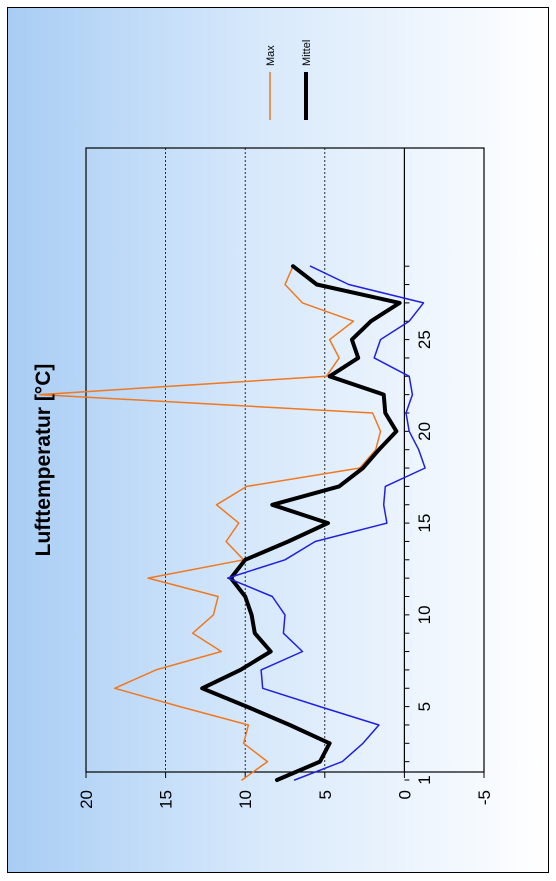  I want to click on x-tick-label: 10, so click(424, 614).